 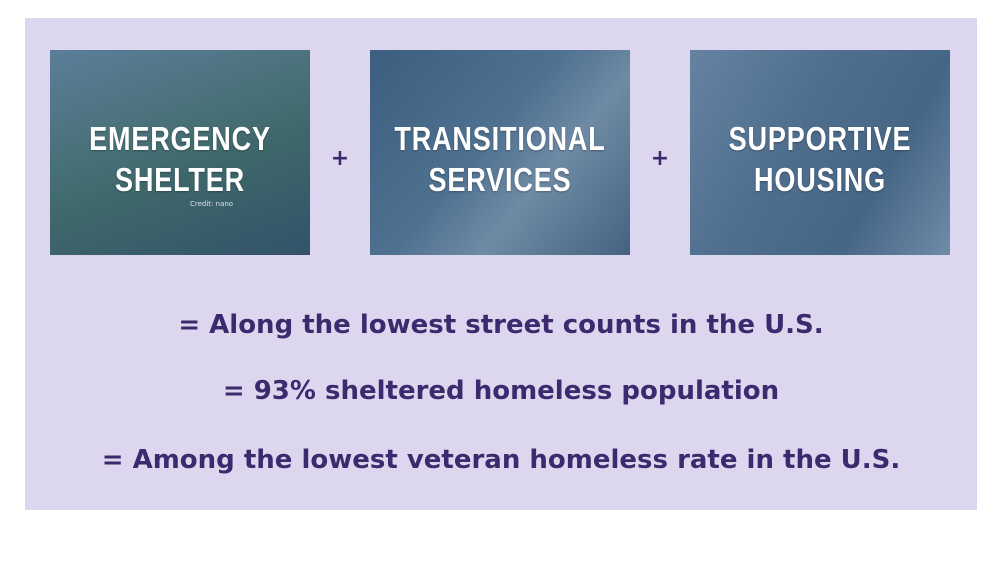 What do you see at coordinates (820, 138) in the screenshot?
I see `label-line: SUPPORTIVE` at bounding box center [820, 138].